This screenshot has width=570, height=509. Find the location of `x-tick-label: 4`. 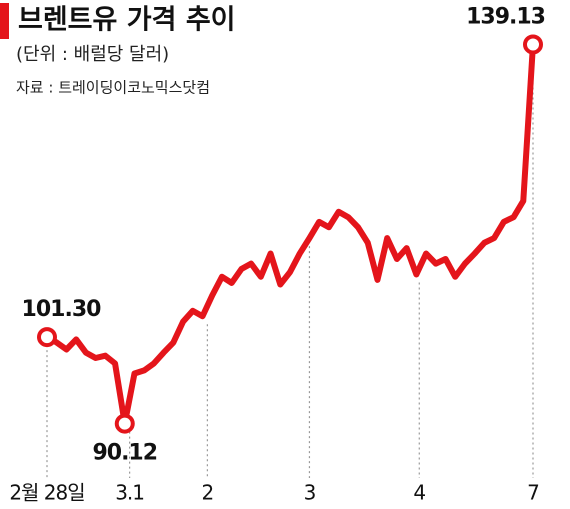

x-tick-label: 4 is located at coordinates (419, 493).